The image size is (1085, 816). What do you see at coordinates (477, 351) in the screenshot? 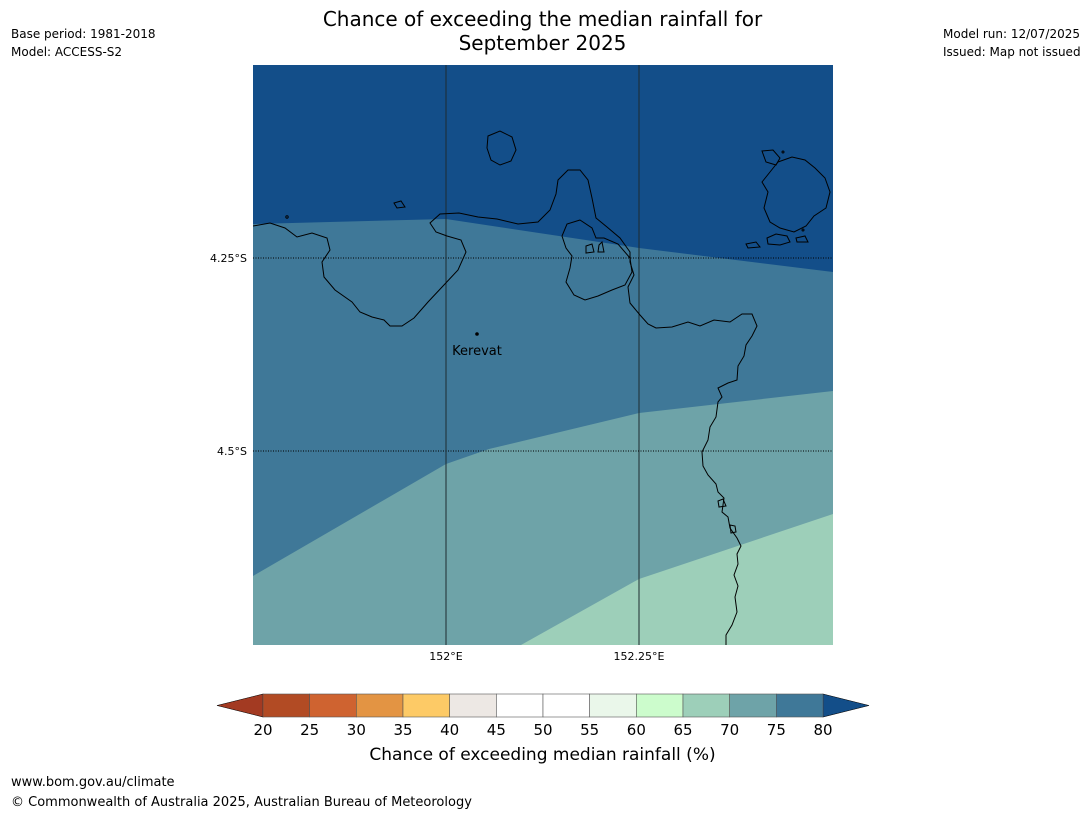
I see `place-label-kerevat: Kerevat` at bounding box center [477, 351].